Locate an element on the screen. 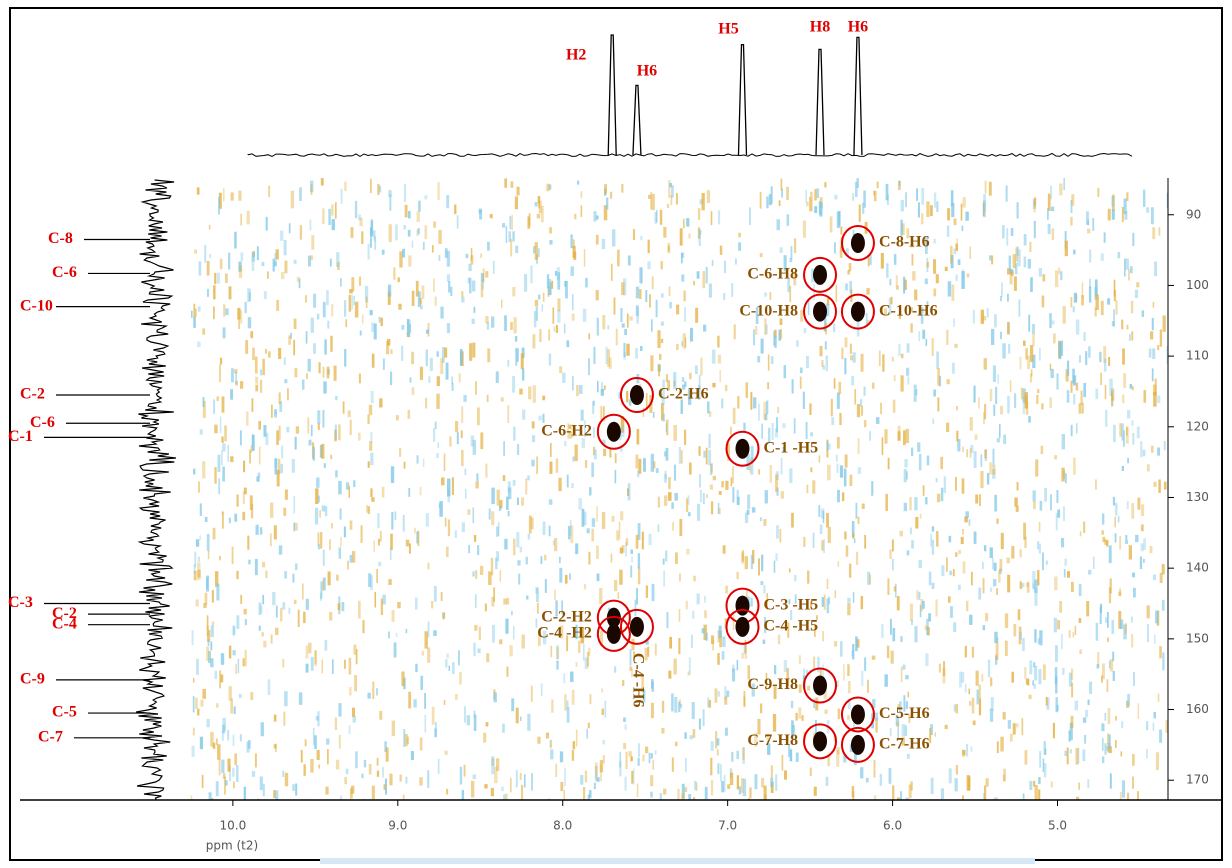  y-tick-label: 100 is located at coordinates (1197, 285).